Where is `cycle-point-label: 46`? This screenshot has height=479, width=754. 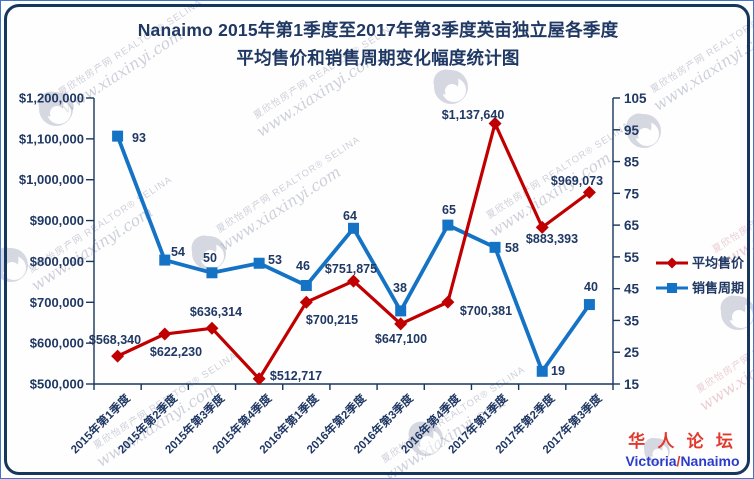 cycle-point-label: 46 is located at coordinates (303, 266).